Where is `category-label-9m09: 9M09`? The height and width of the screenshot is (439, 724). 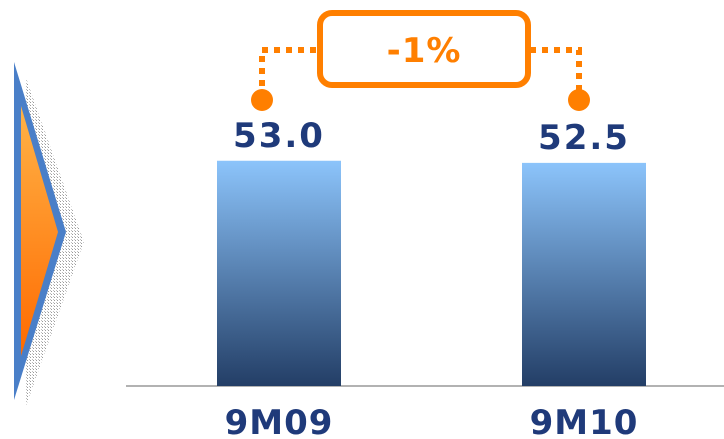 category-label-9m09: 9M09 is located at coordinates (279, 421).